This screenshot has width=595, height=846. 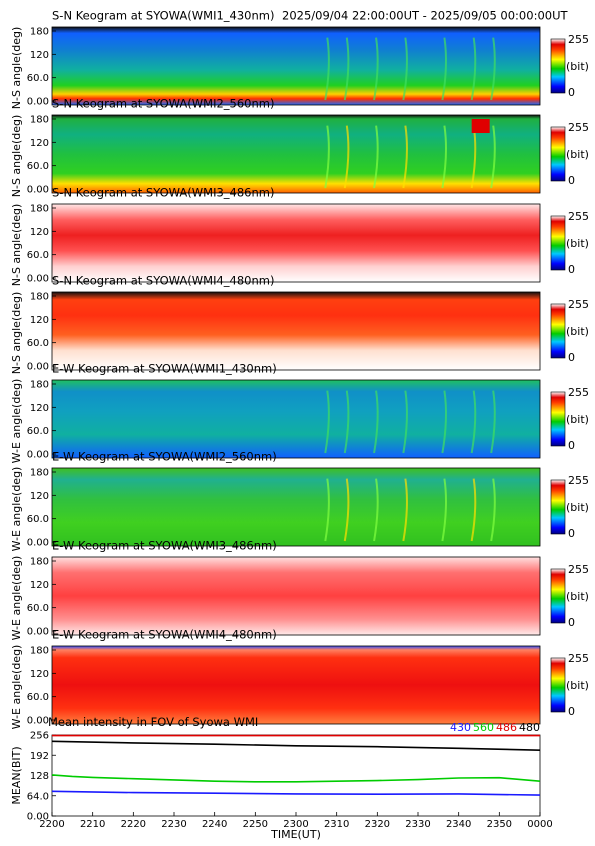 I want to click on x-tick-label: 2340, so click(x=458, y=824).